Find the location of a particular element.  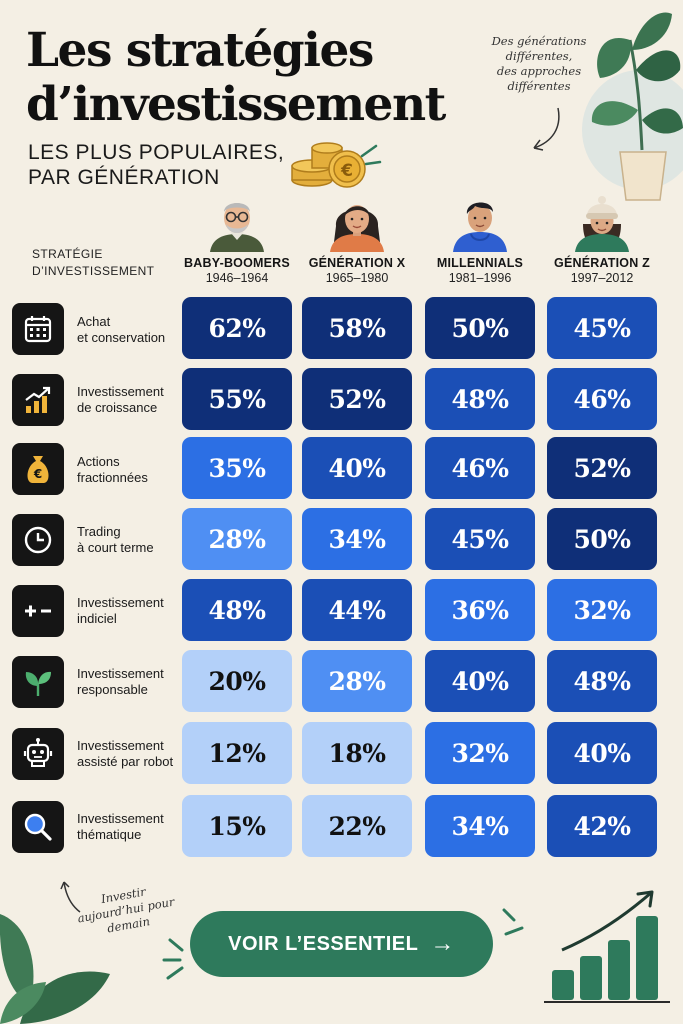

column-name-generation-z: GÉNÉRATION Z is located at coordinates (602, 263).